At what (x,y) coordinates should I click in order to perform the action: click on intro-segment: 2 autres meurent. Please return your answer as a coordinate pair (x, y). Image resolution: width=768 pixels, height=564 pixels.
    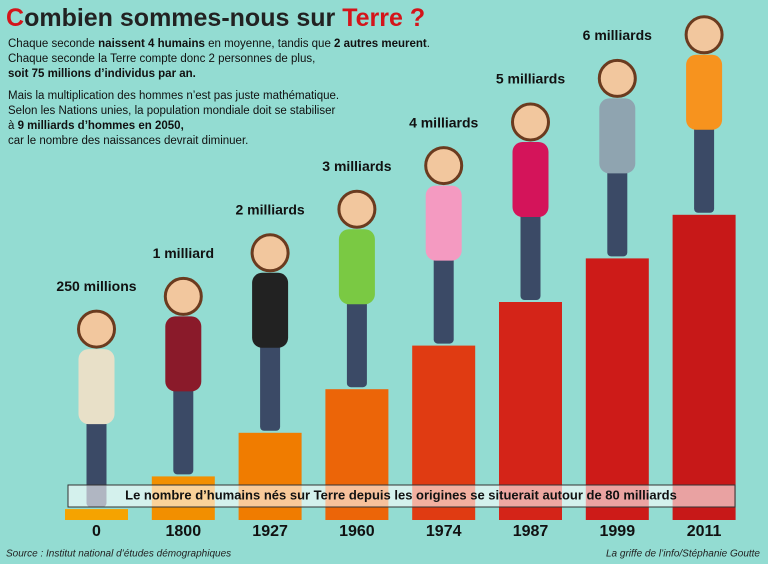
    Looking at the image, I should click on (380, 44).